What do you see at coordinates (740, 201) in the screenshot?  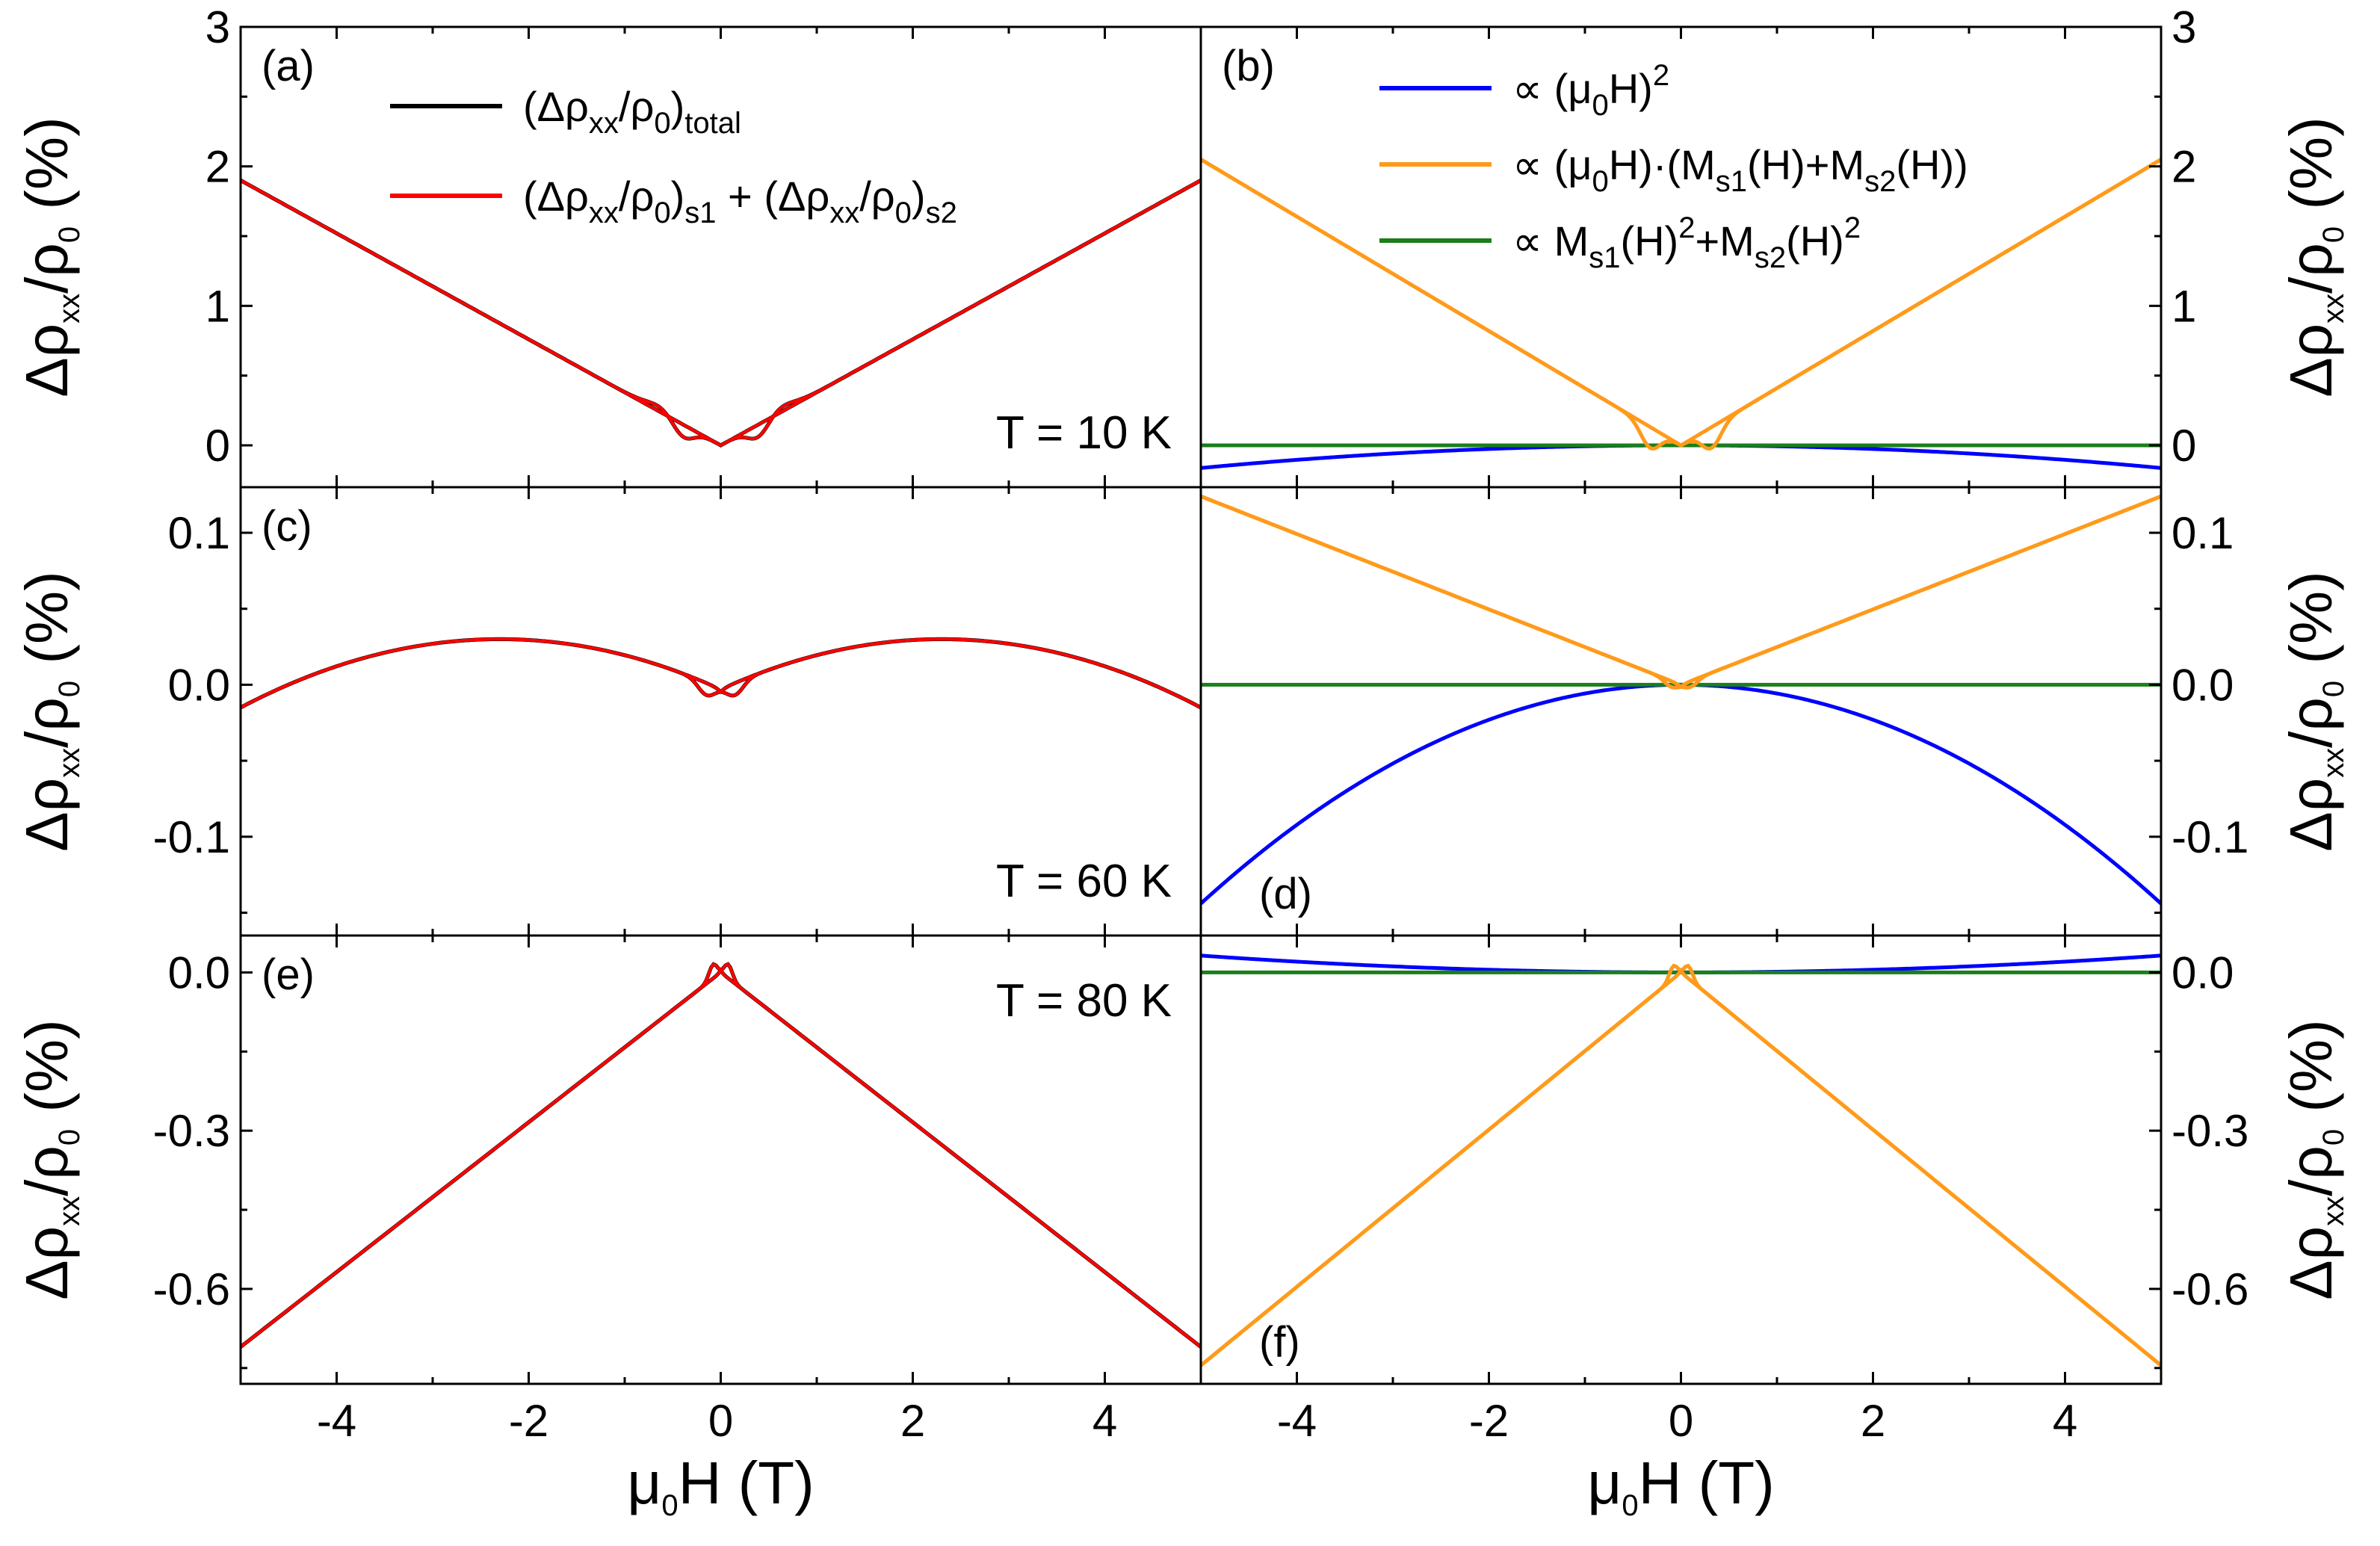 I see `legend-label-fit: (Δρxx/ρ0)s1 + (Δρxx/ρ0)s2` at bounding box center [740, 201].